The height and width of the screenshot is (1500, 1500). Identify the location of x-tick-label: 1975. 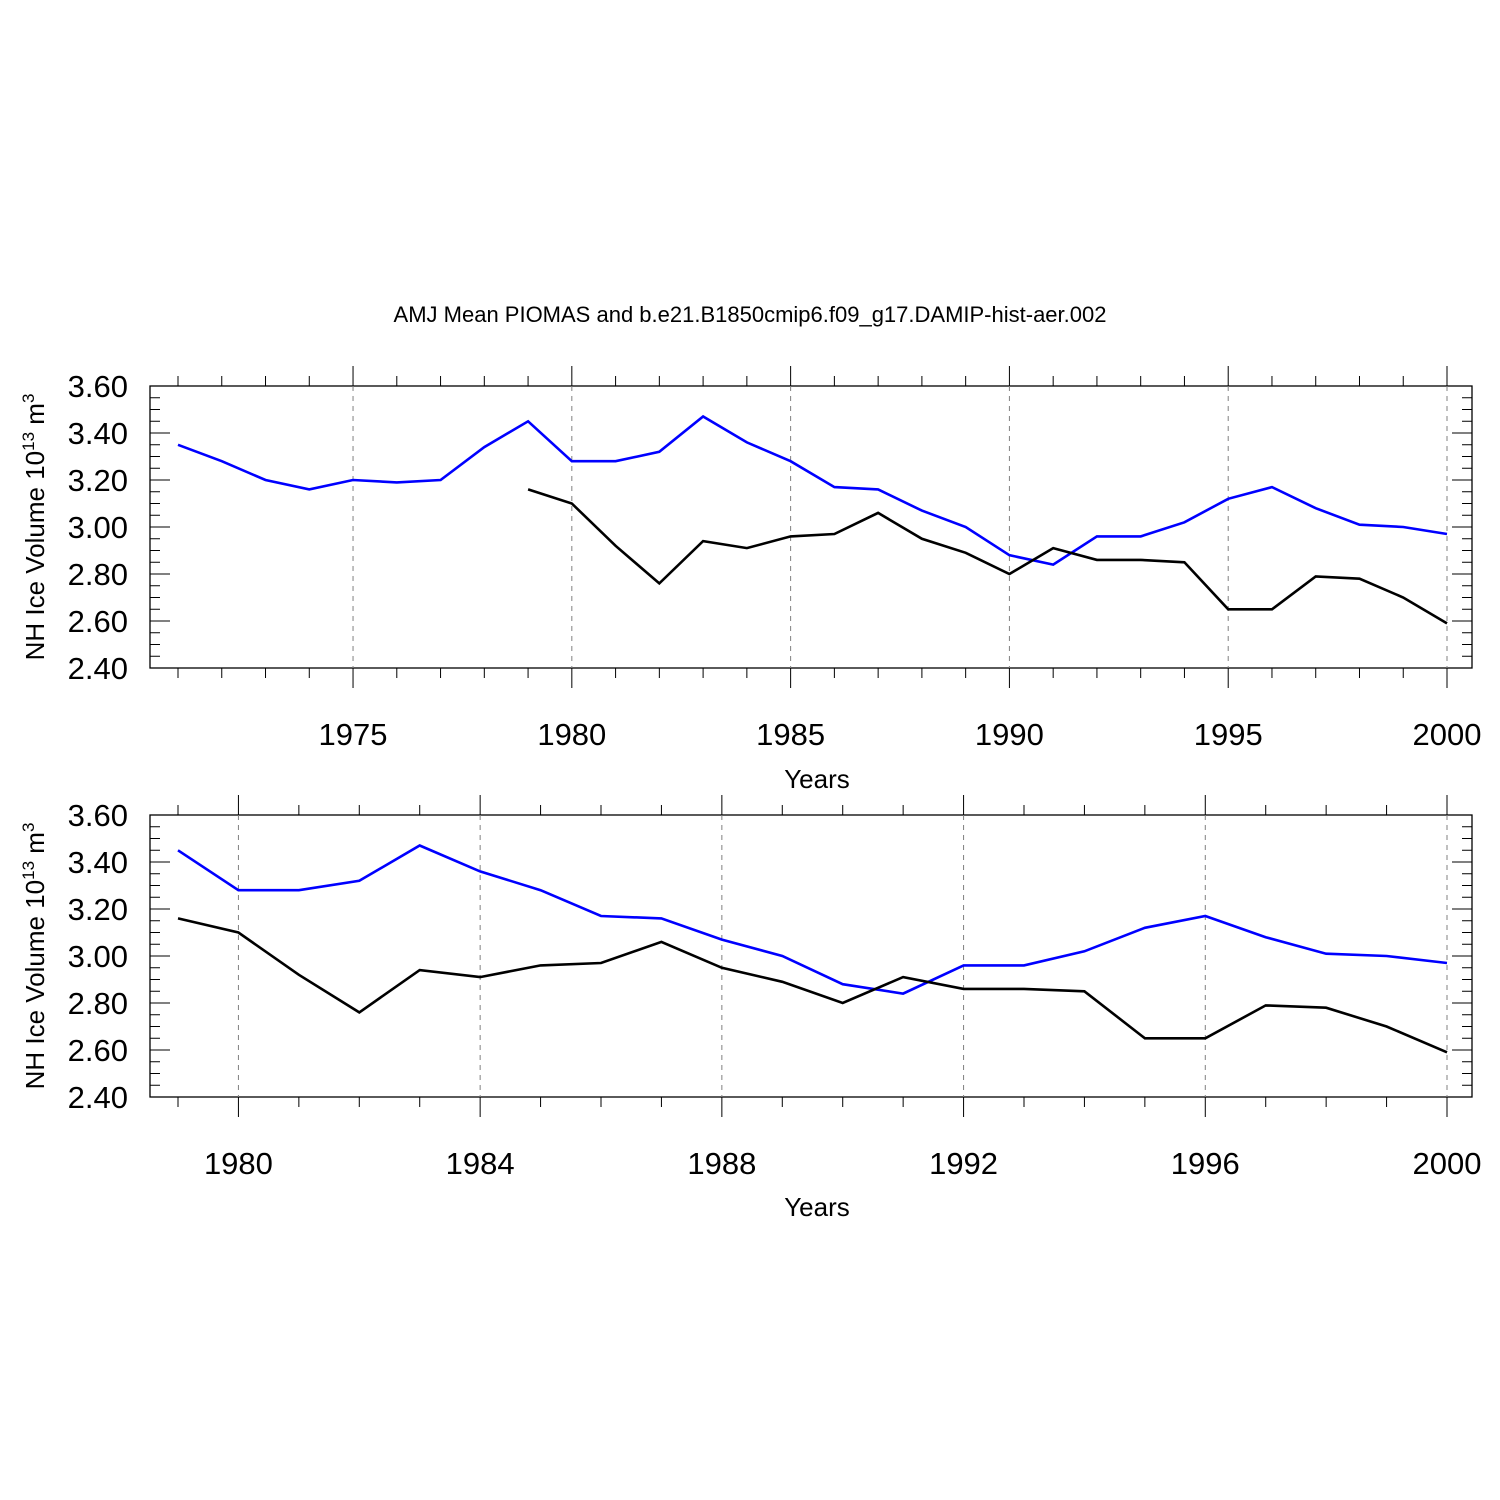
(353, 734).